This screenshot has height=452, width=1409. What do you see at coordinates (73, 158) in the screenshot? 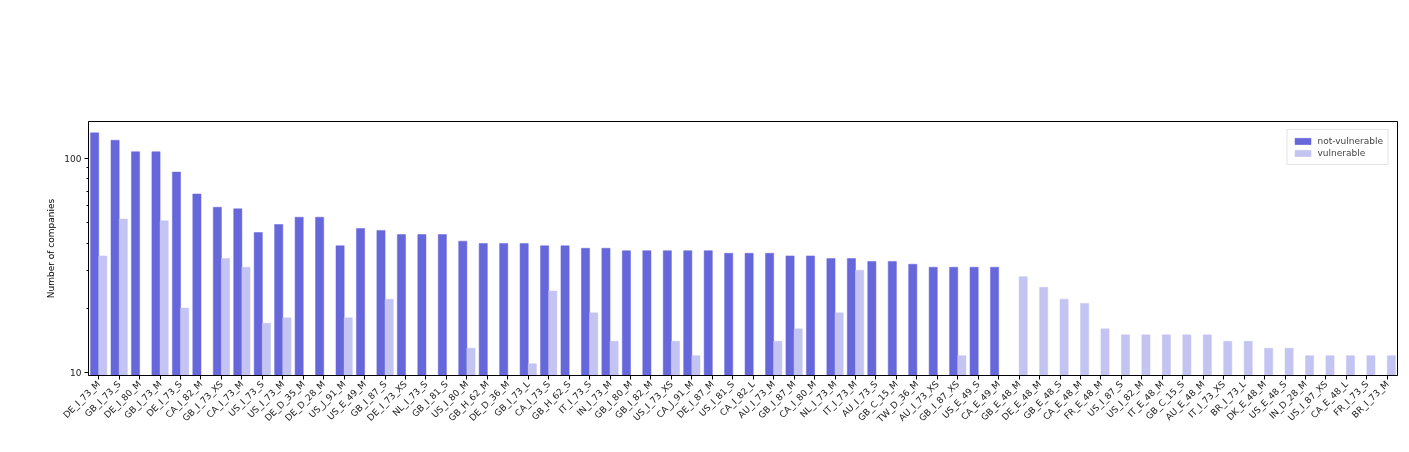
I see `y-tick-label: 100` at bounding box center [73, 158].